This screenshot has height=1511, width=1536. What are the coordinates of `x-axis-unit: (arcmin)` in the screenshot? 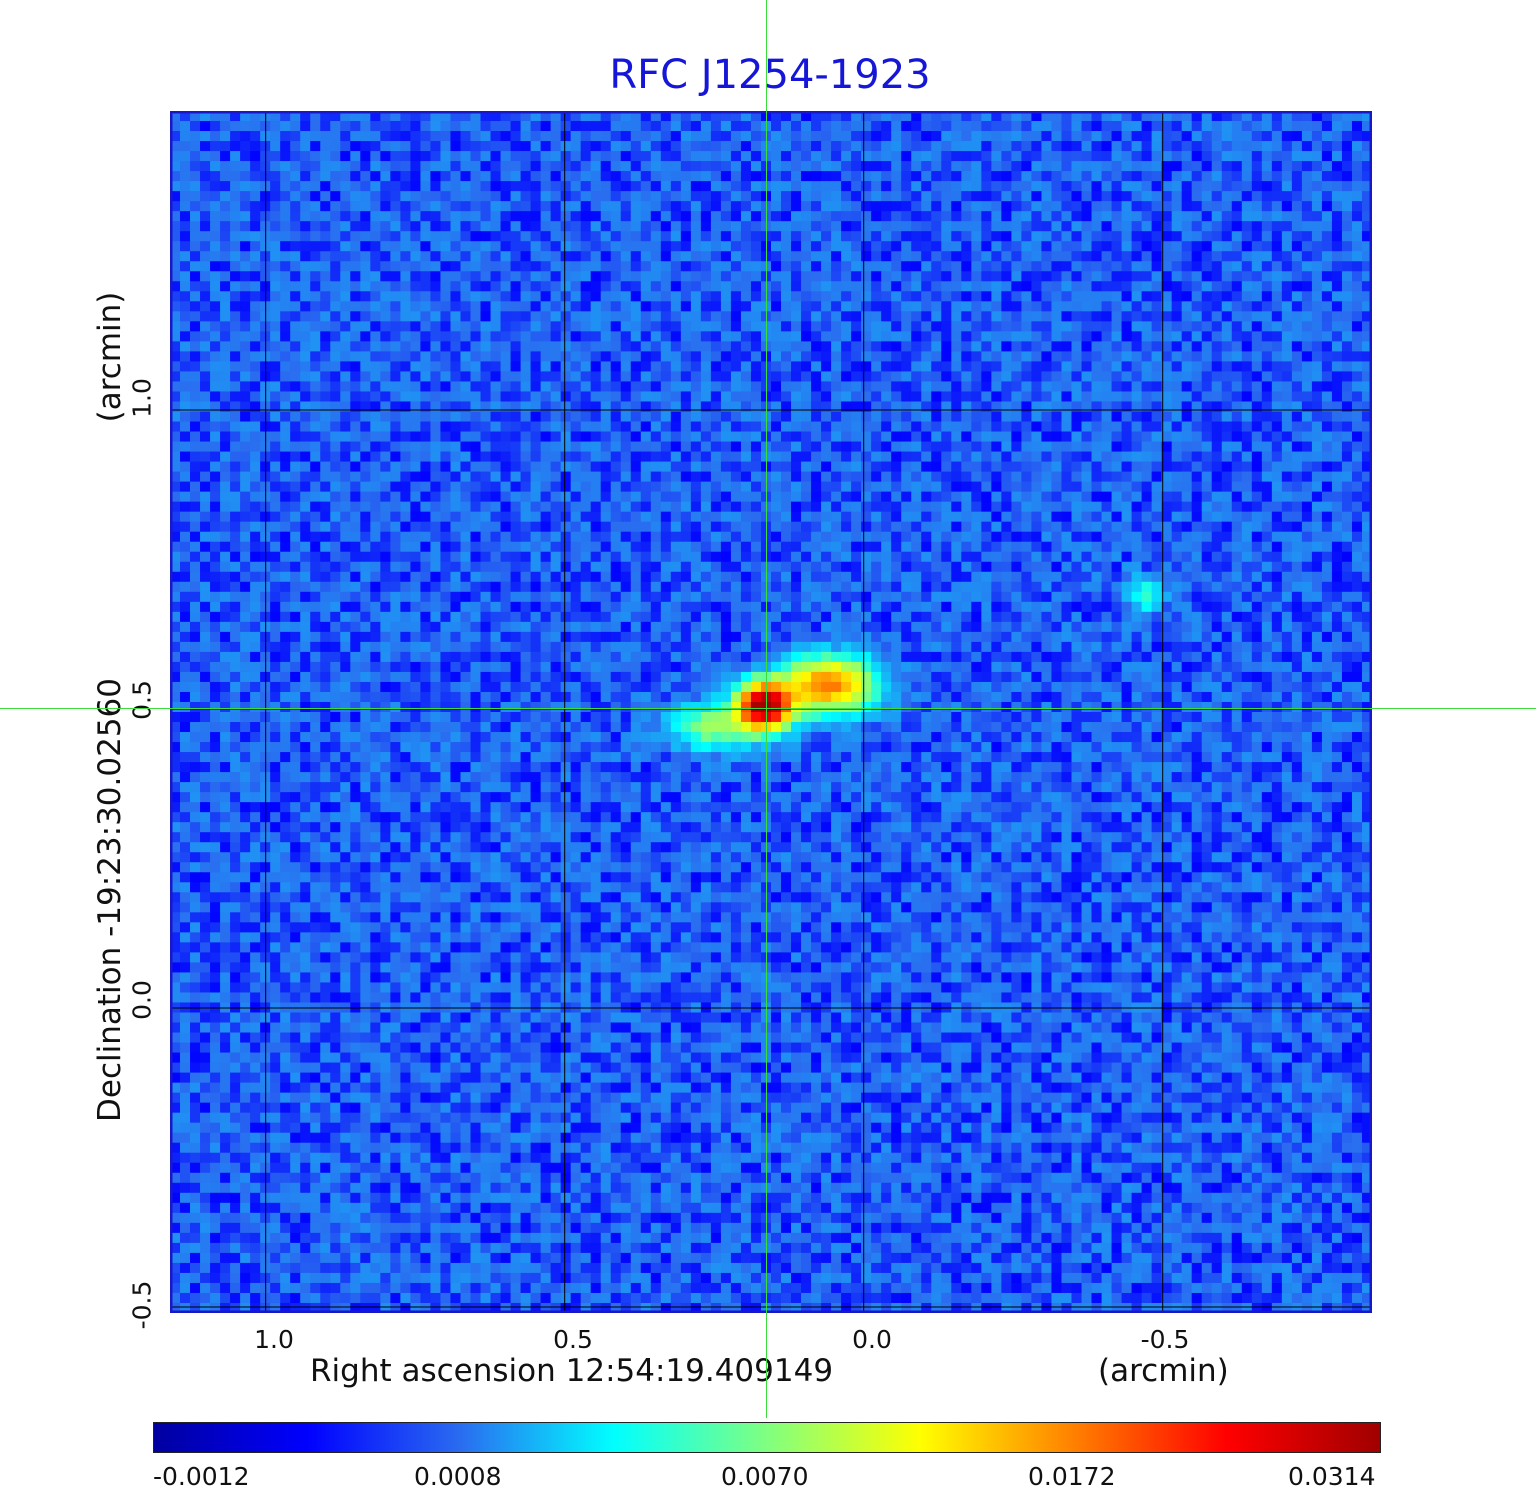 It's located at (1163, 1371).